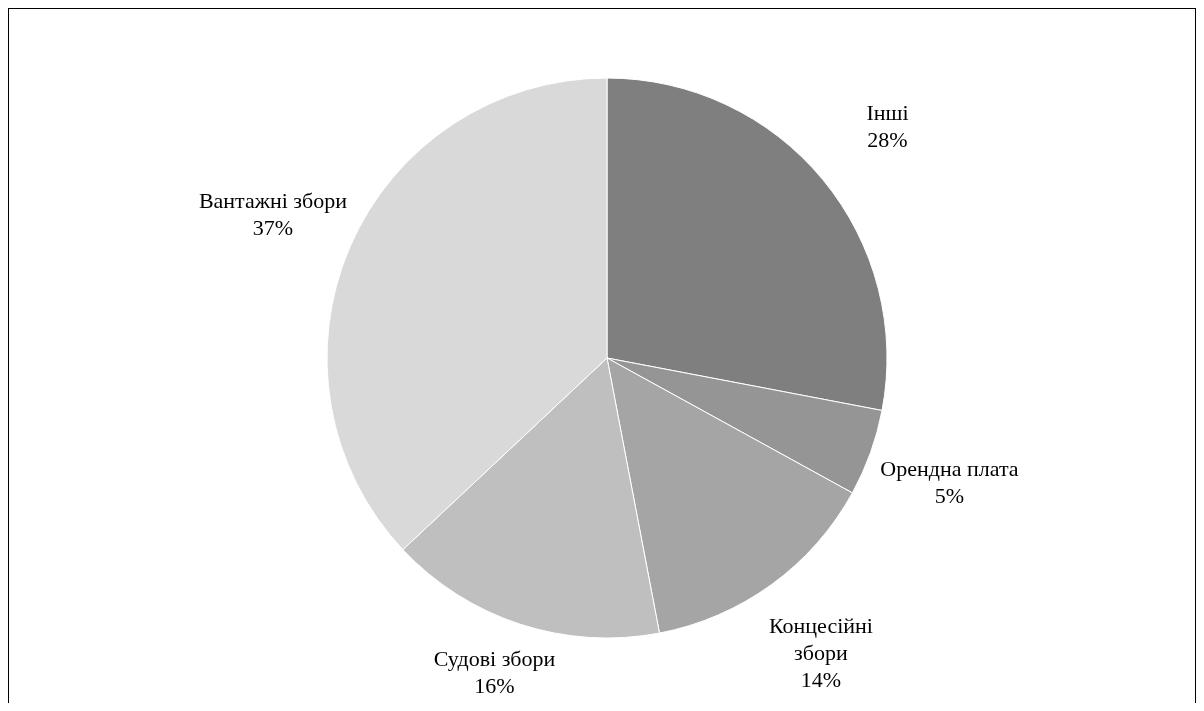 This screenshot has width=1204, height=711. What do you see at coordinates (273, 200) in the screenshot?
I see `slice-label: Вантажні збори` at bounding box center [273, 200].